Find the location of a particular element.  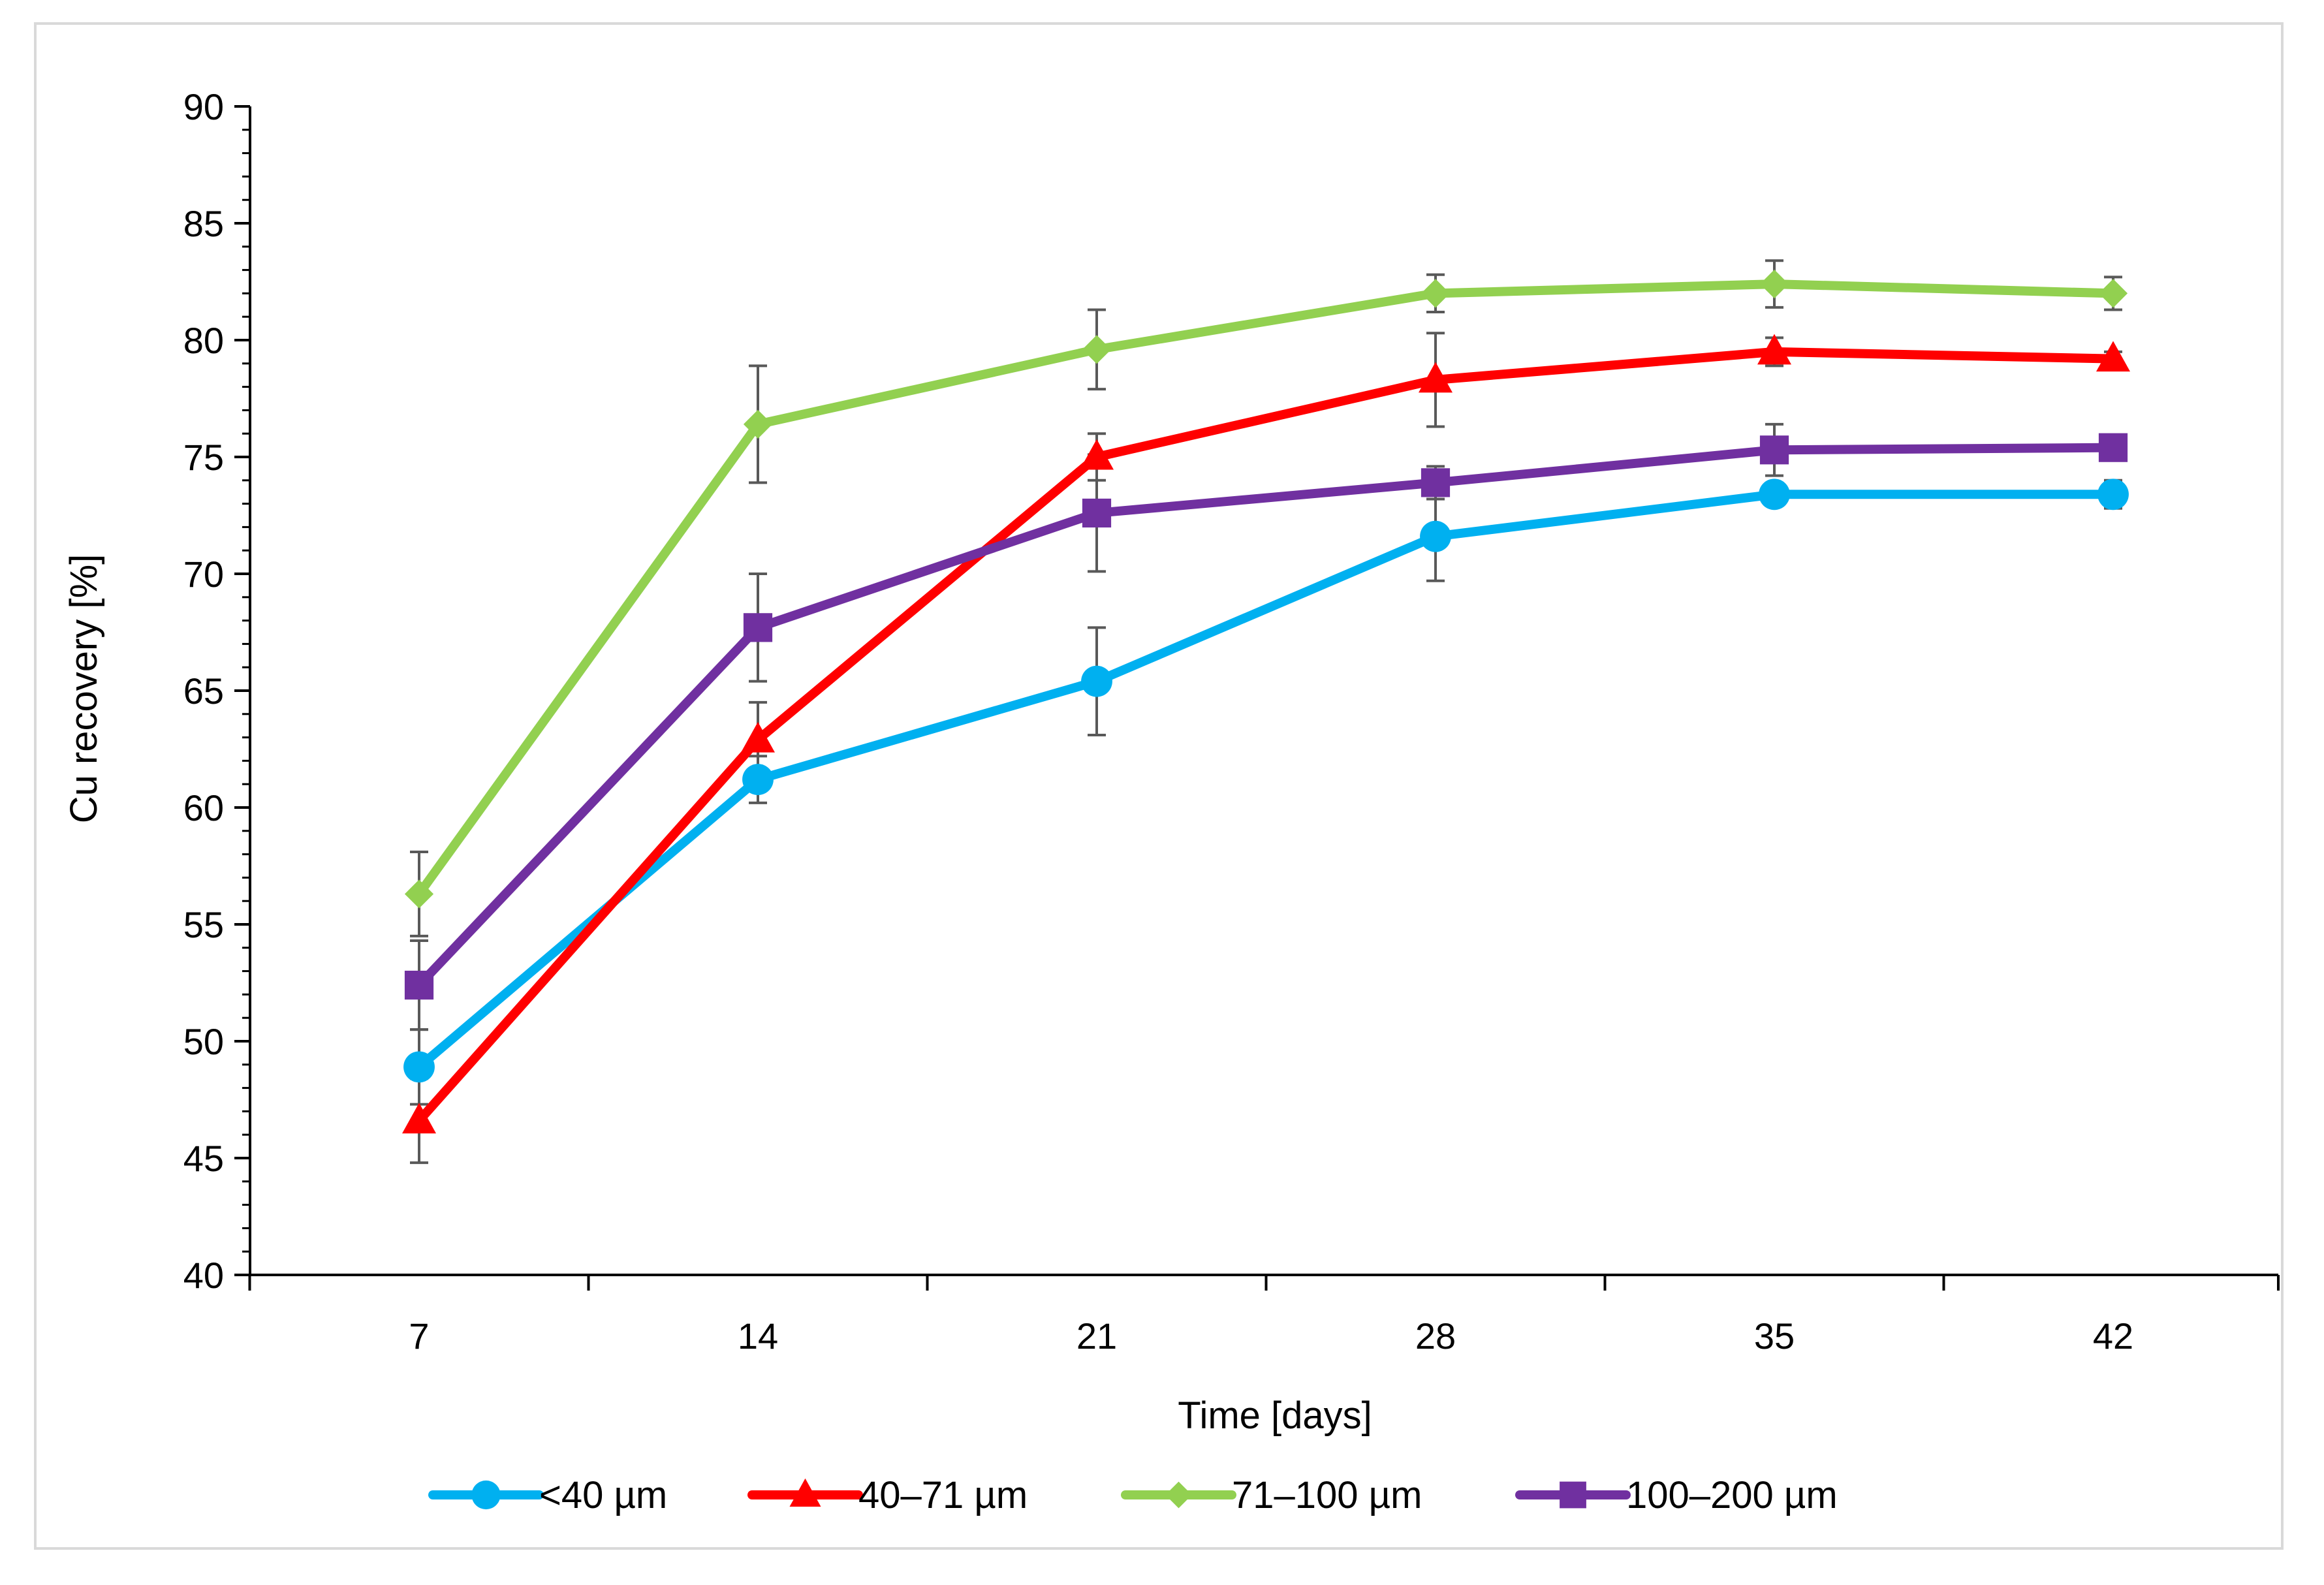

x-tick-label: 7 is located at coordinates (419, 1336).